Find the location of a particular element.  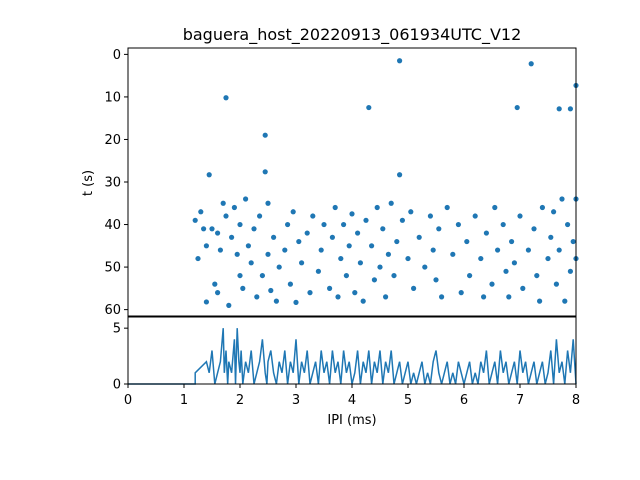

top-y-axis-label: t (s) is located at coordinates (88, 183).